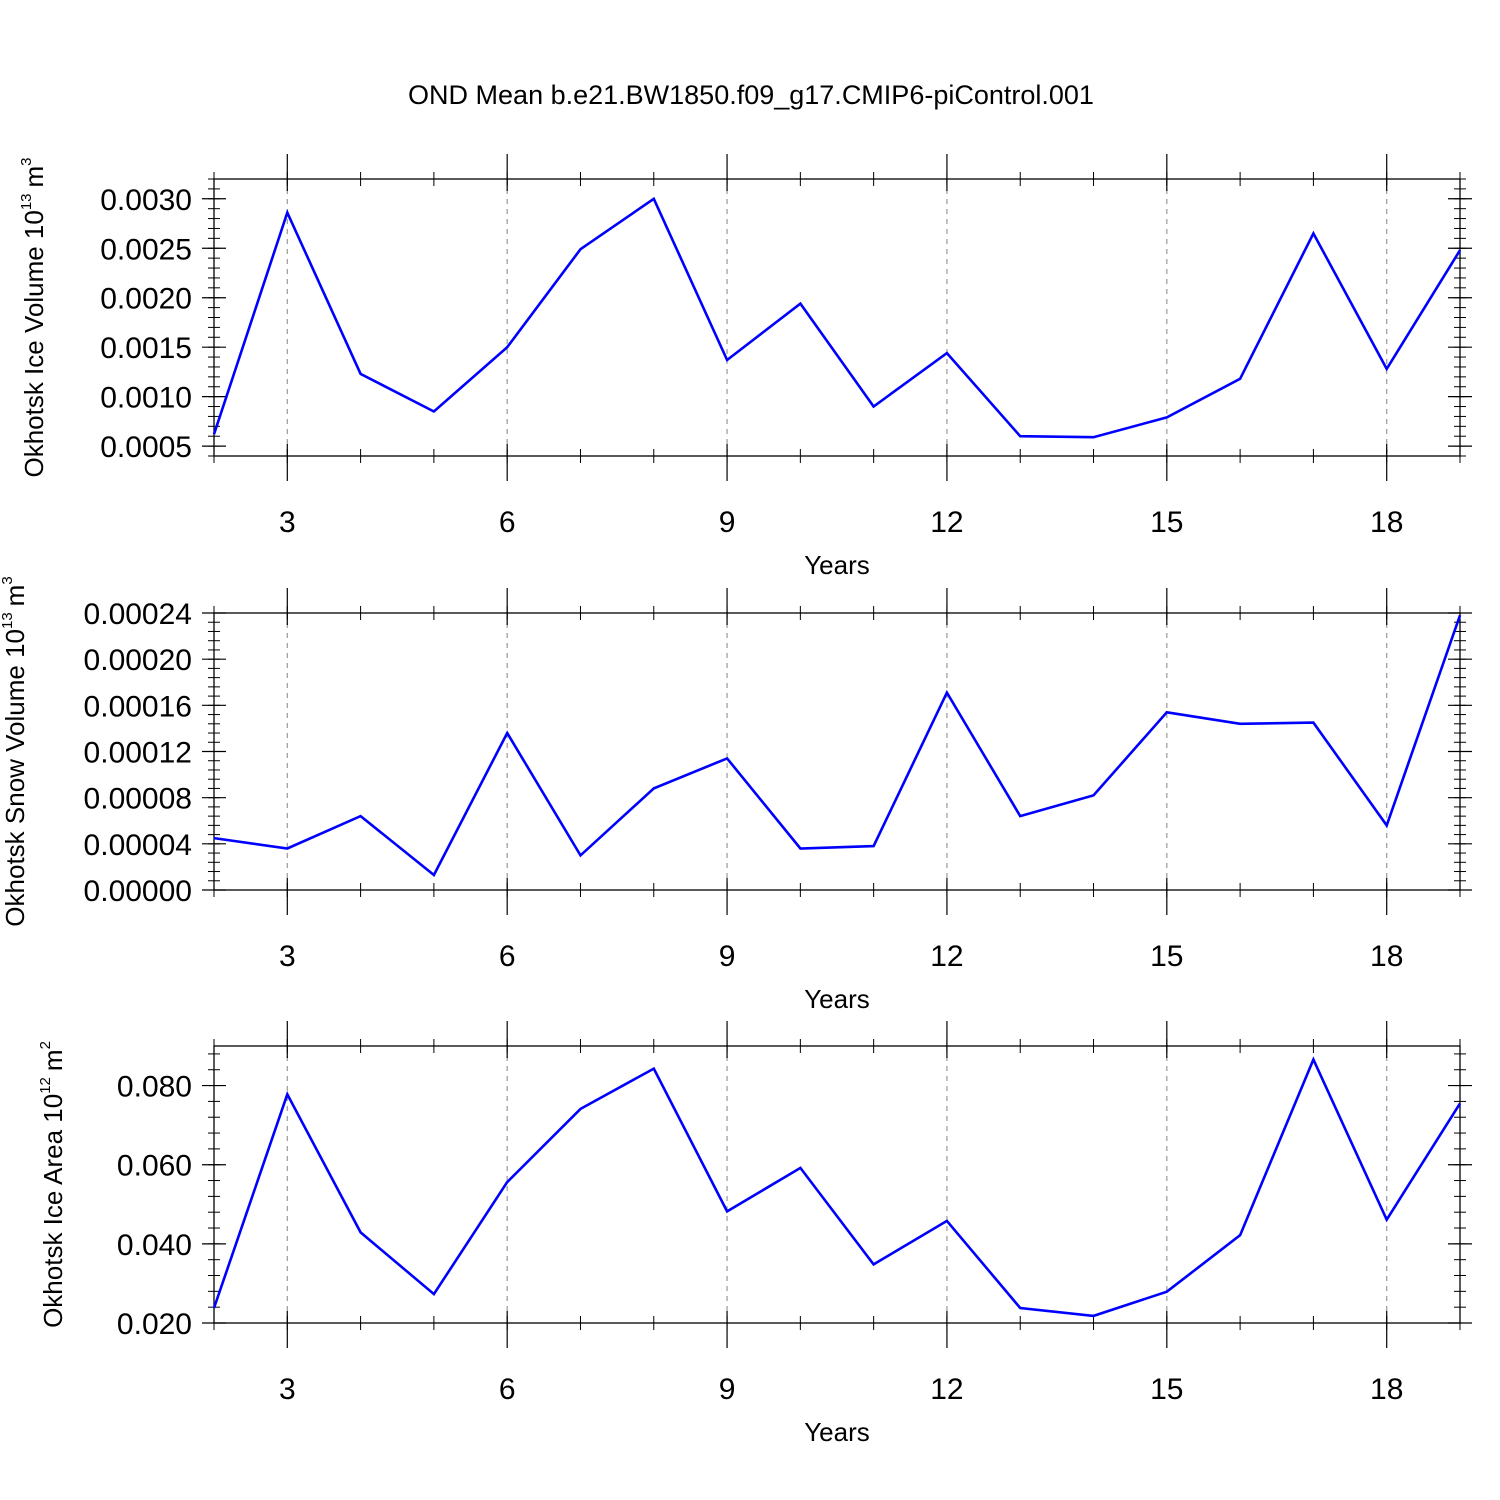 This screenshot has width=1500, height=1500. Describe the element at coordinates (154, 1324) in the screenshot. I see `y-tick-label: 0.020` at that location.